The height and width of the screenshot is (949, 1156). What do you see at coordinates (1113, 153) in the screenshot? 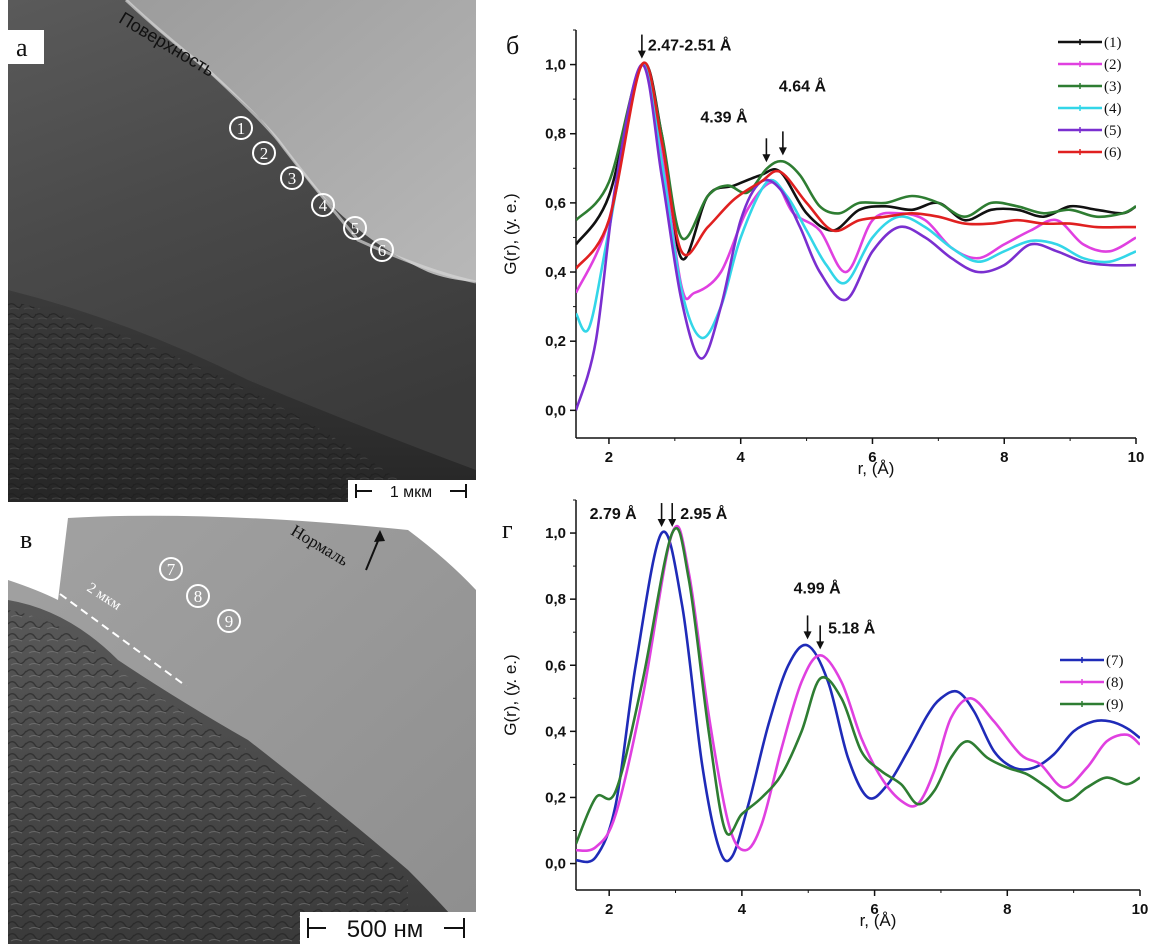
I see `legend-label: (6)` at bounding box center [1113, 153].